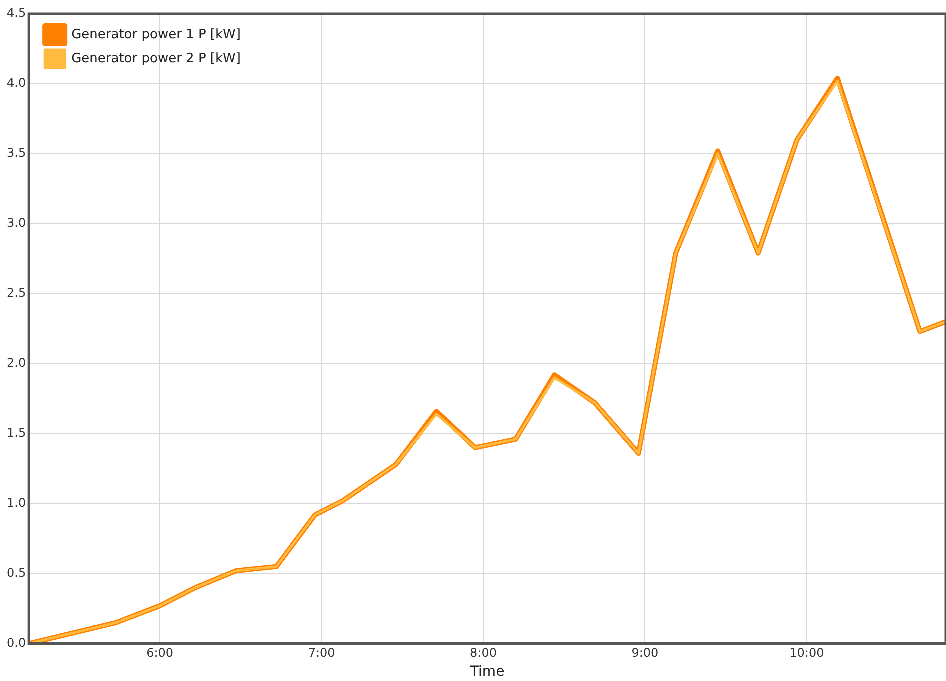 The width and height of the screenshot is (946, 681). I want to click on x-tick-label: 6:00, so click(160, 653).